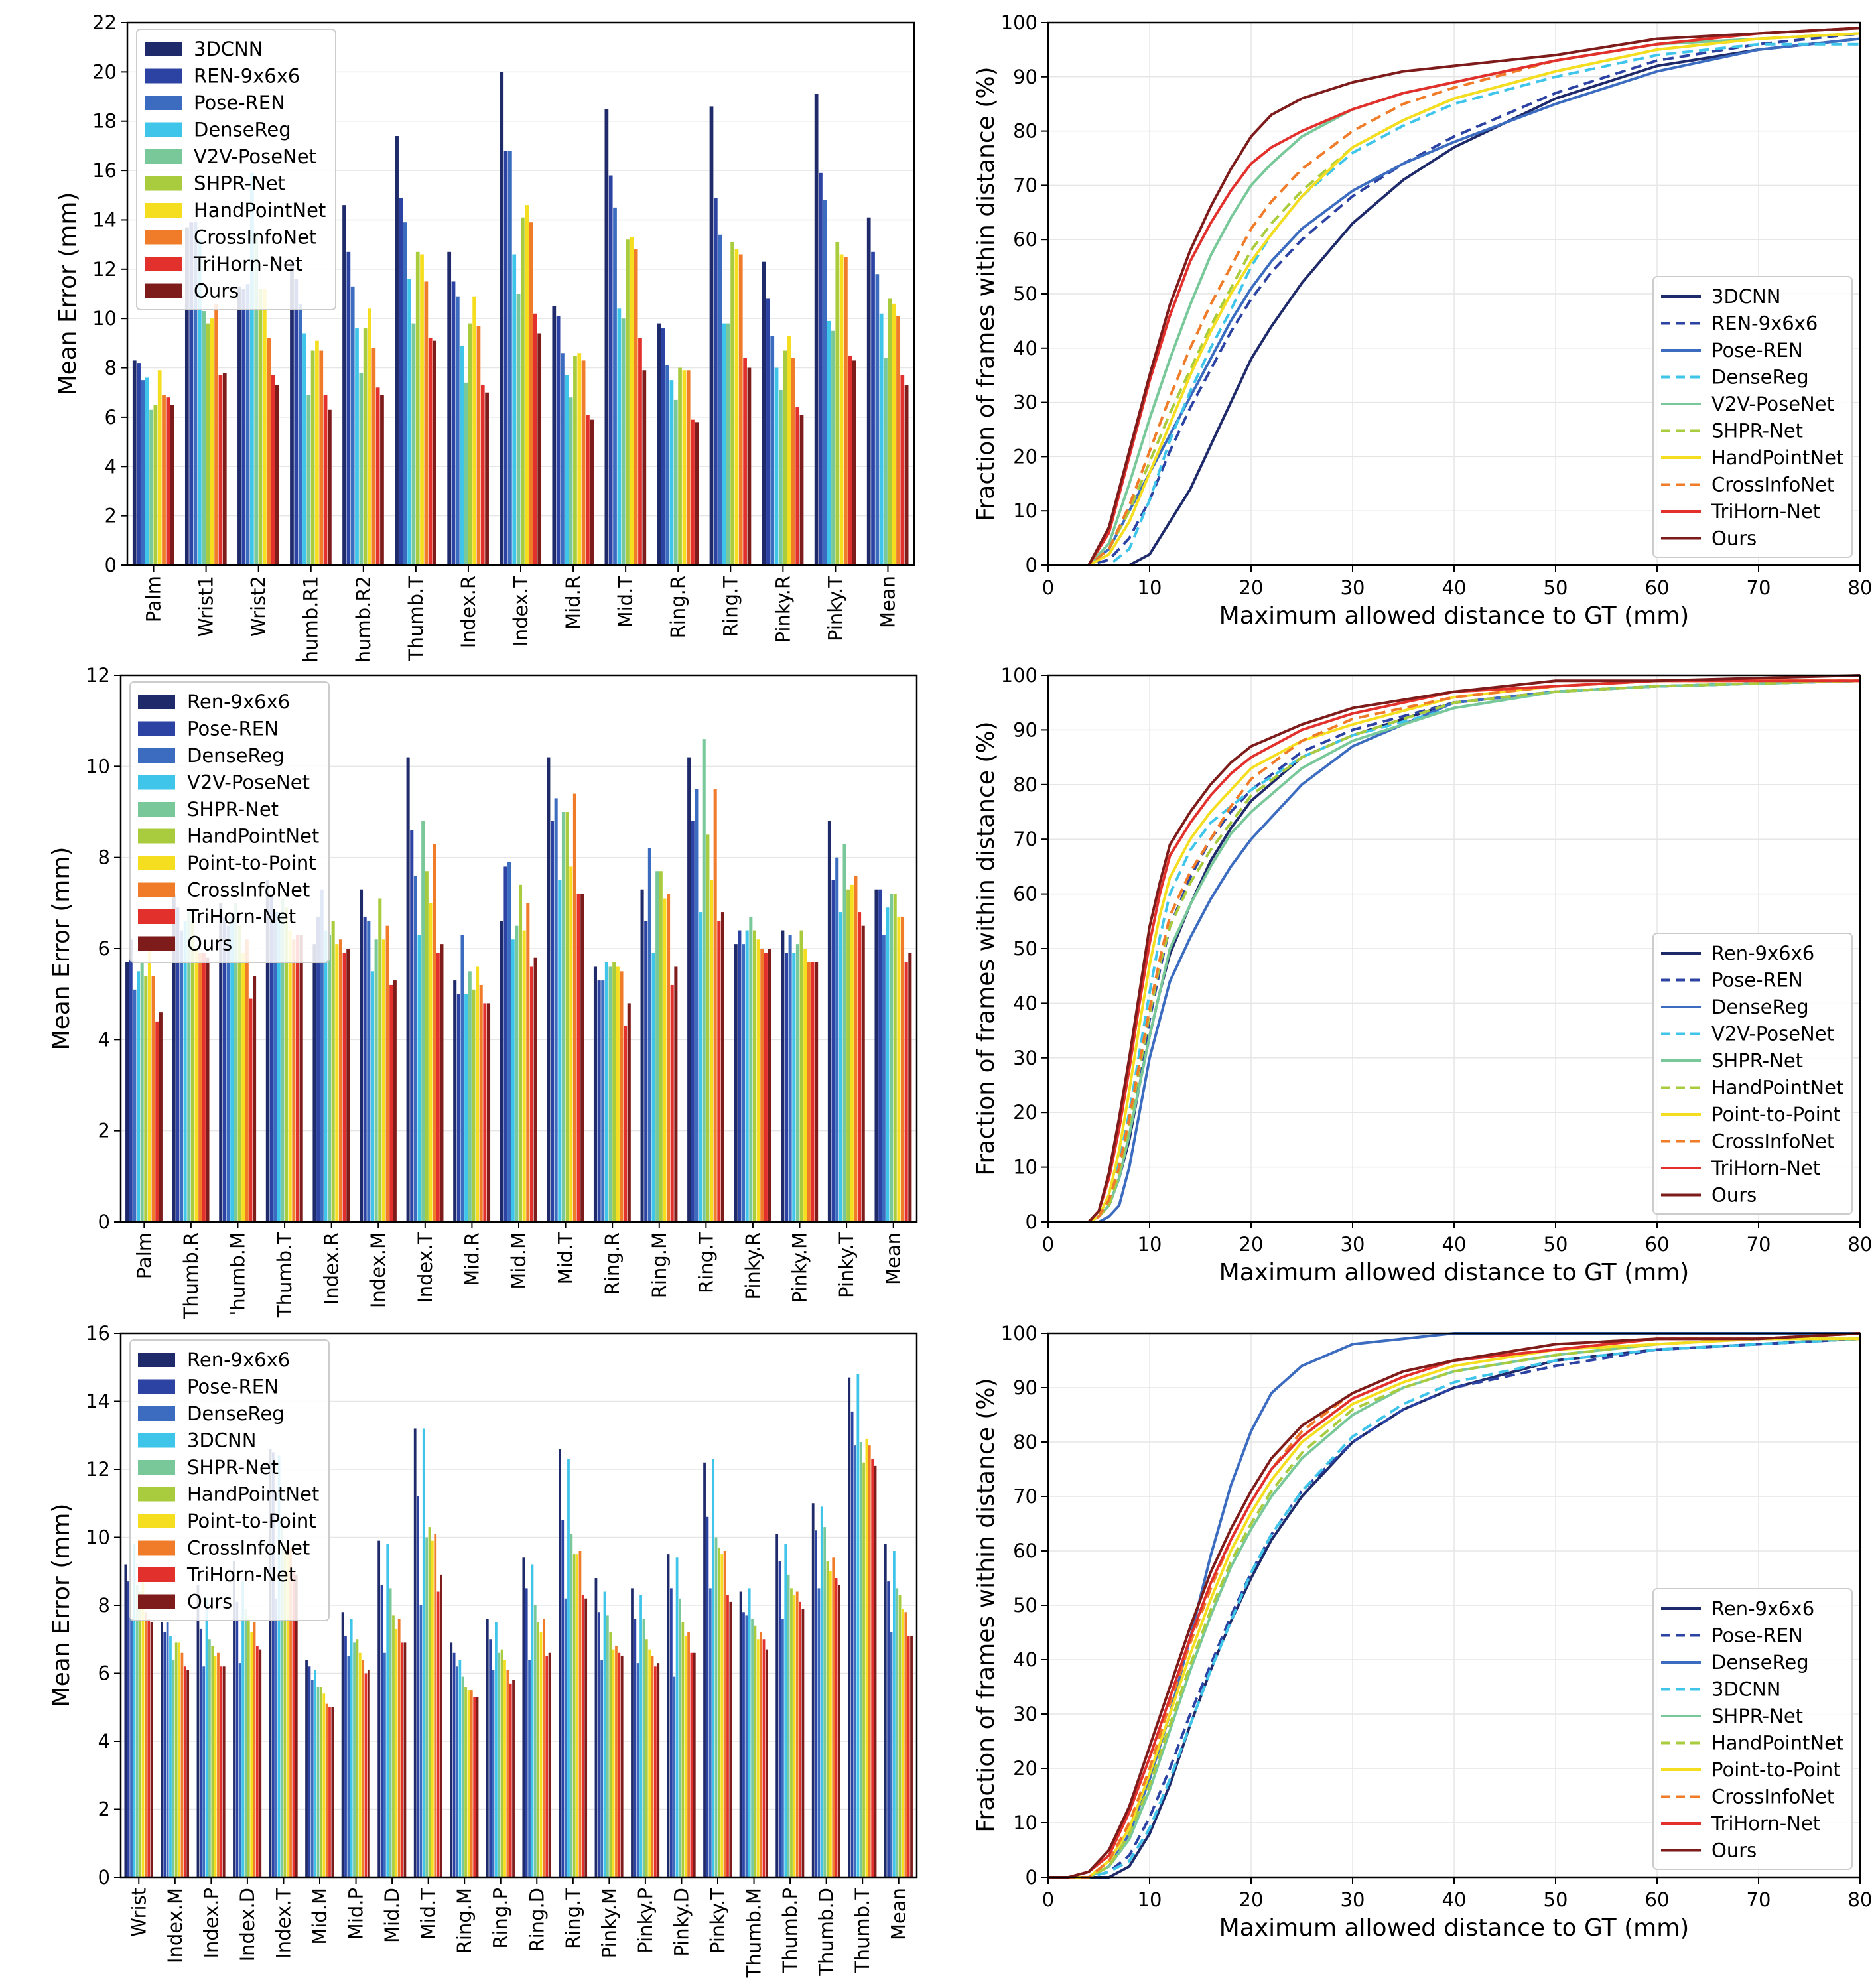  What do you see at coordinates (693, 1021) in the screenshot?
I see `bar-pose-ren-ring.t` at bounding box center [693, 1021].